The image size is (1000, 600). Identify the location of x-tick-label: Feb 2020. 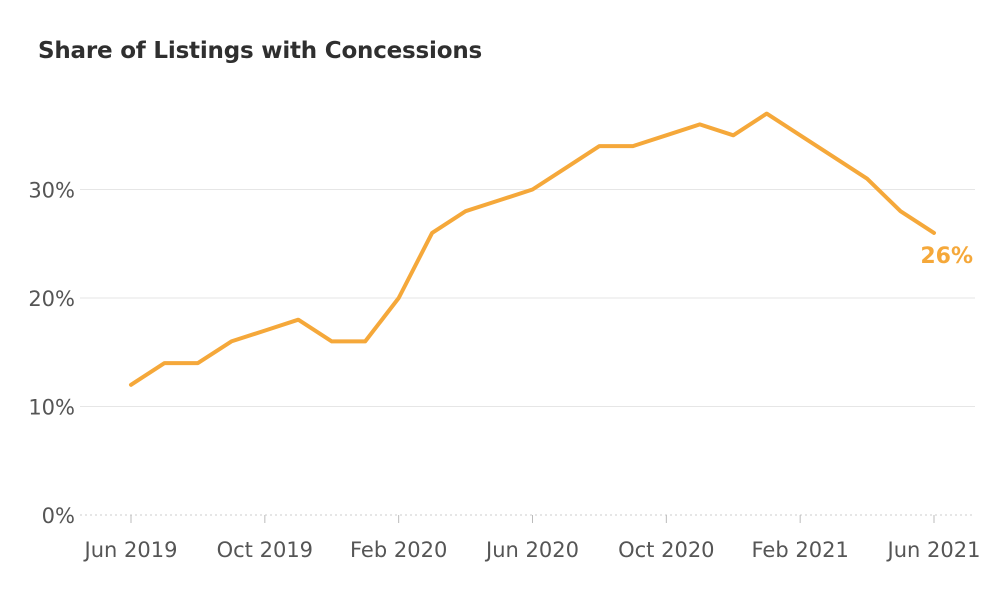
(398, 550).